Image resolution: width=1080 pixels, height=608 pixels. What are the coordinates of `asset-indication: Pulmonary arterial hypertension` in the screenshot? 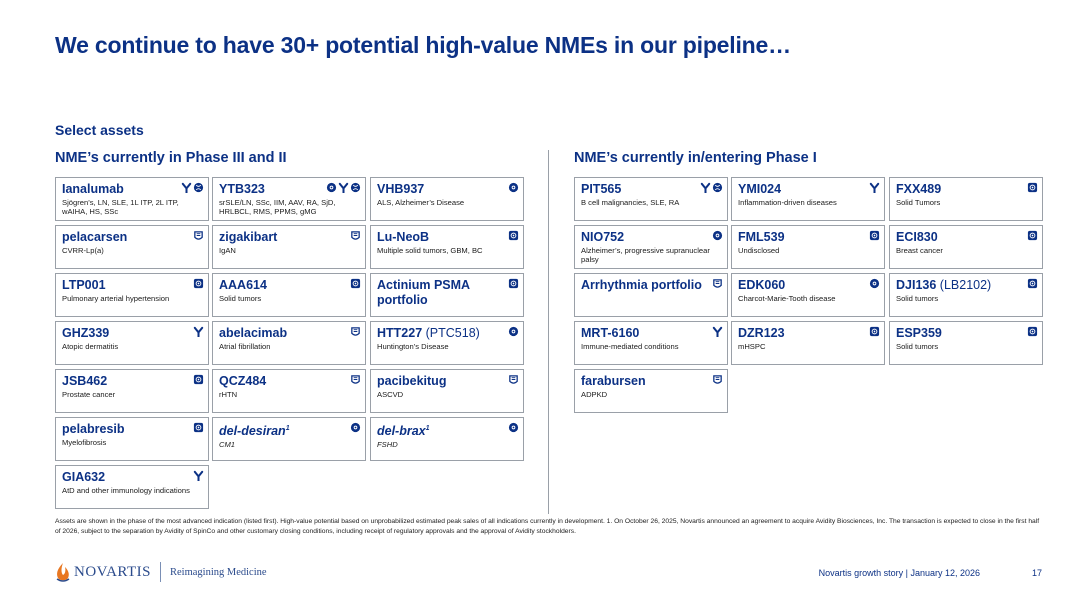 It's located at (116, 298).